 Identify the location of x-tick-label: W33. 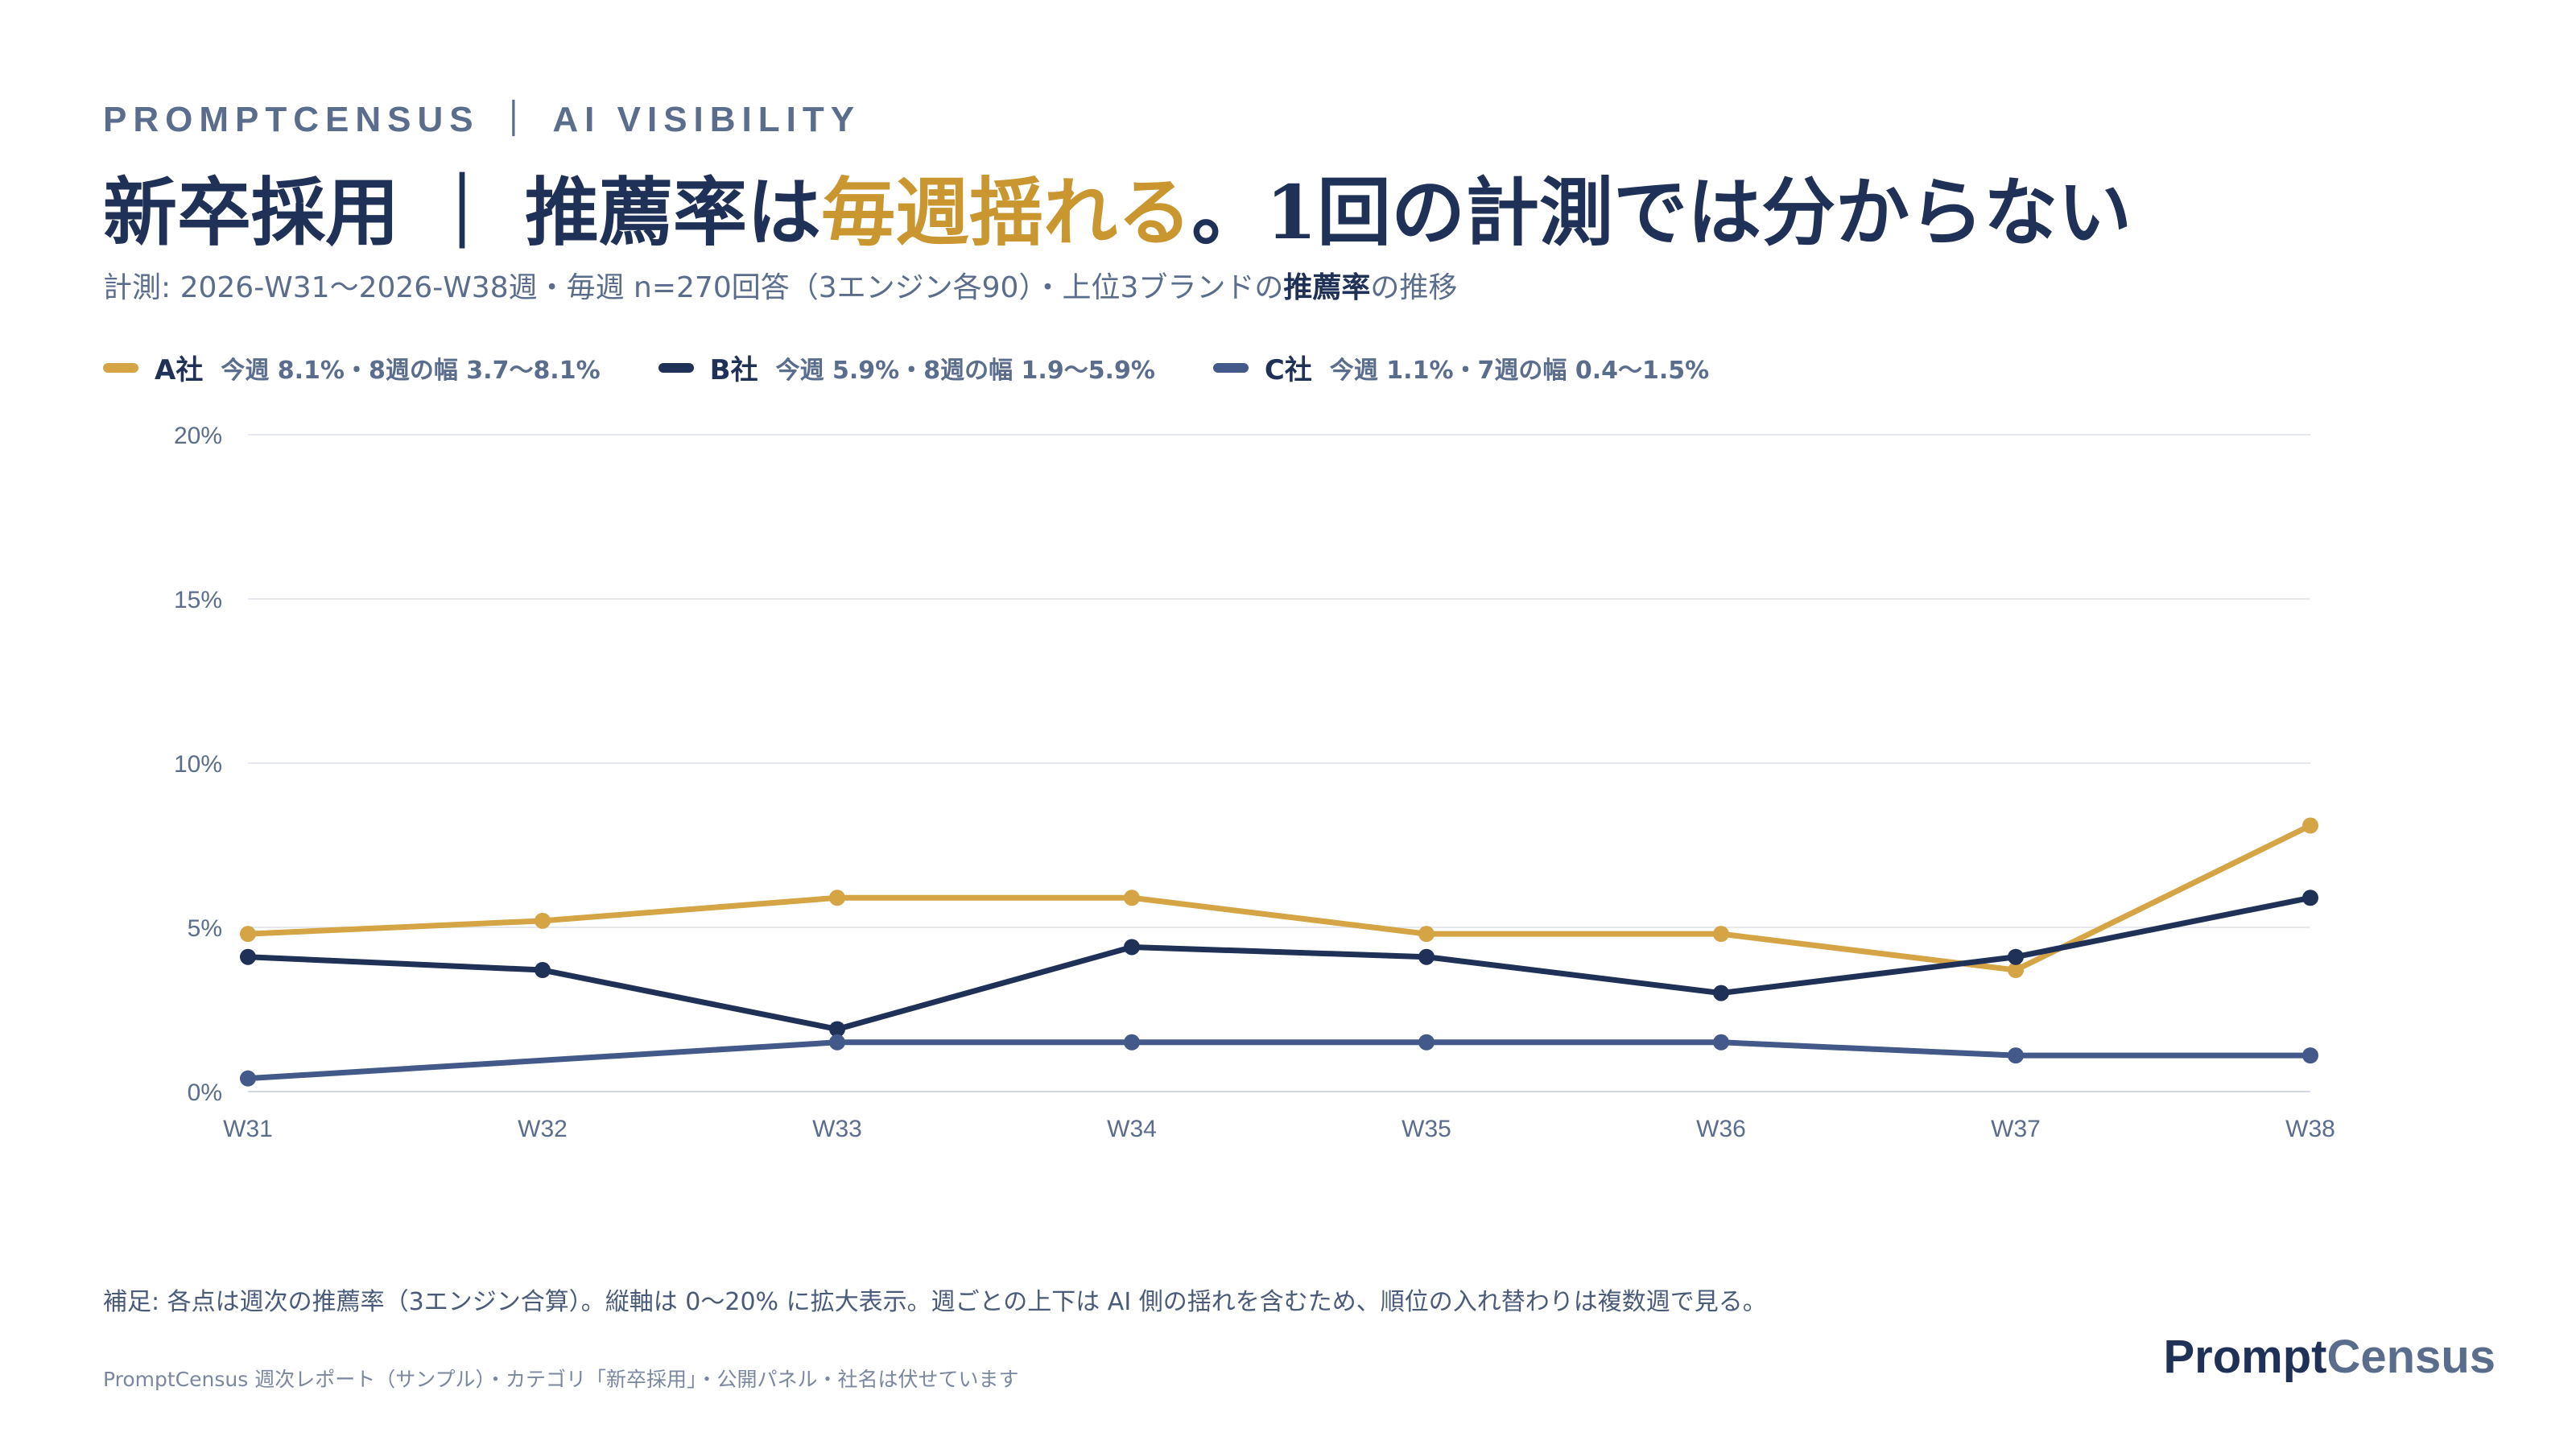
(837, 1129).